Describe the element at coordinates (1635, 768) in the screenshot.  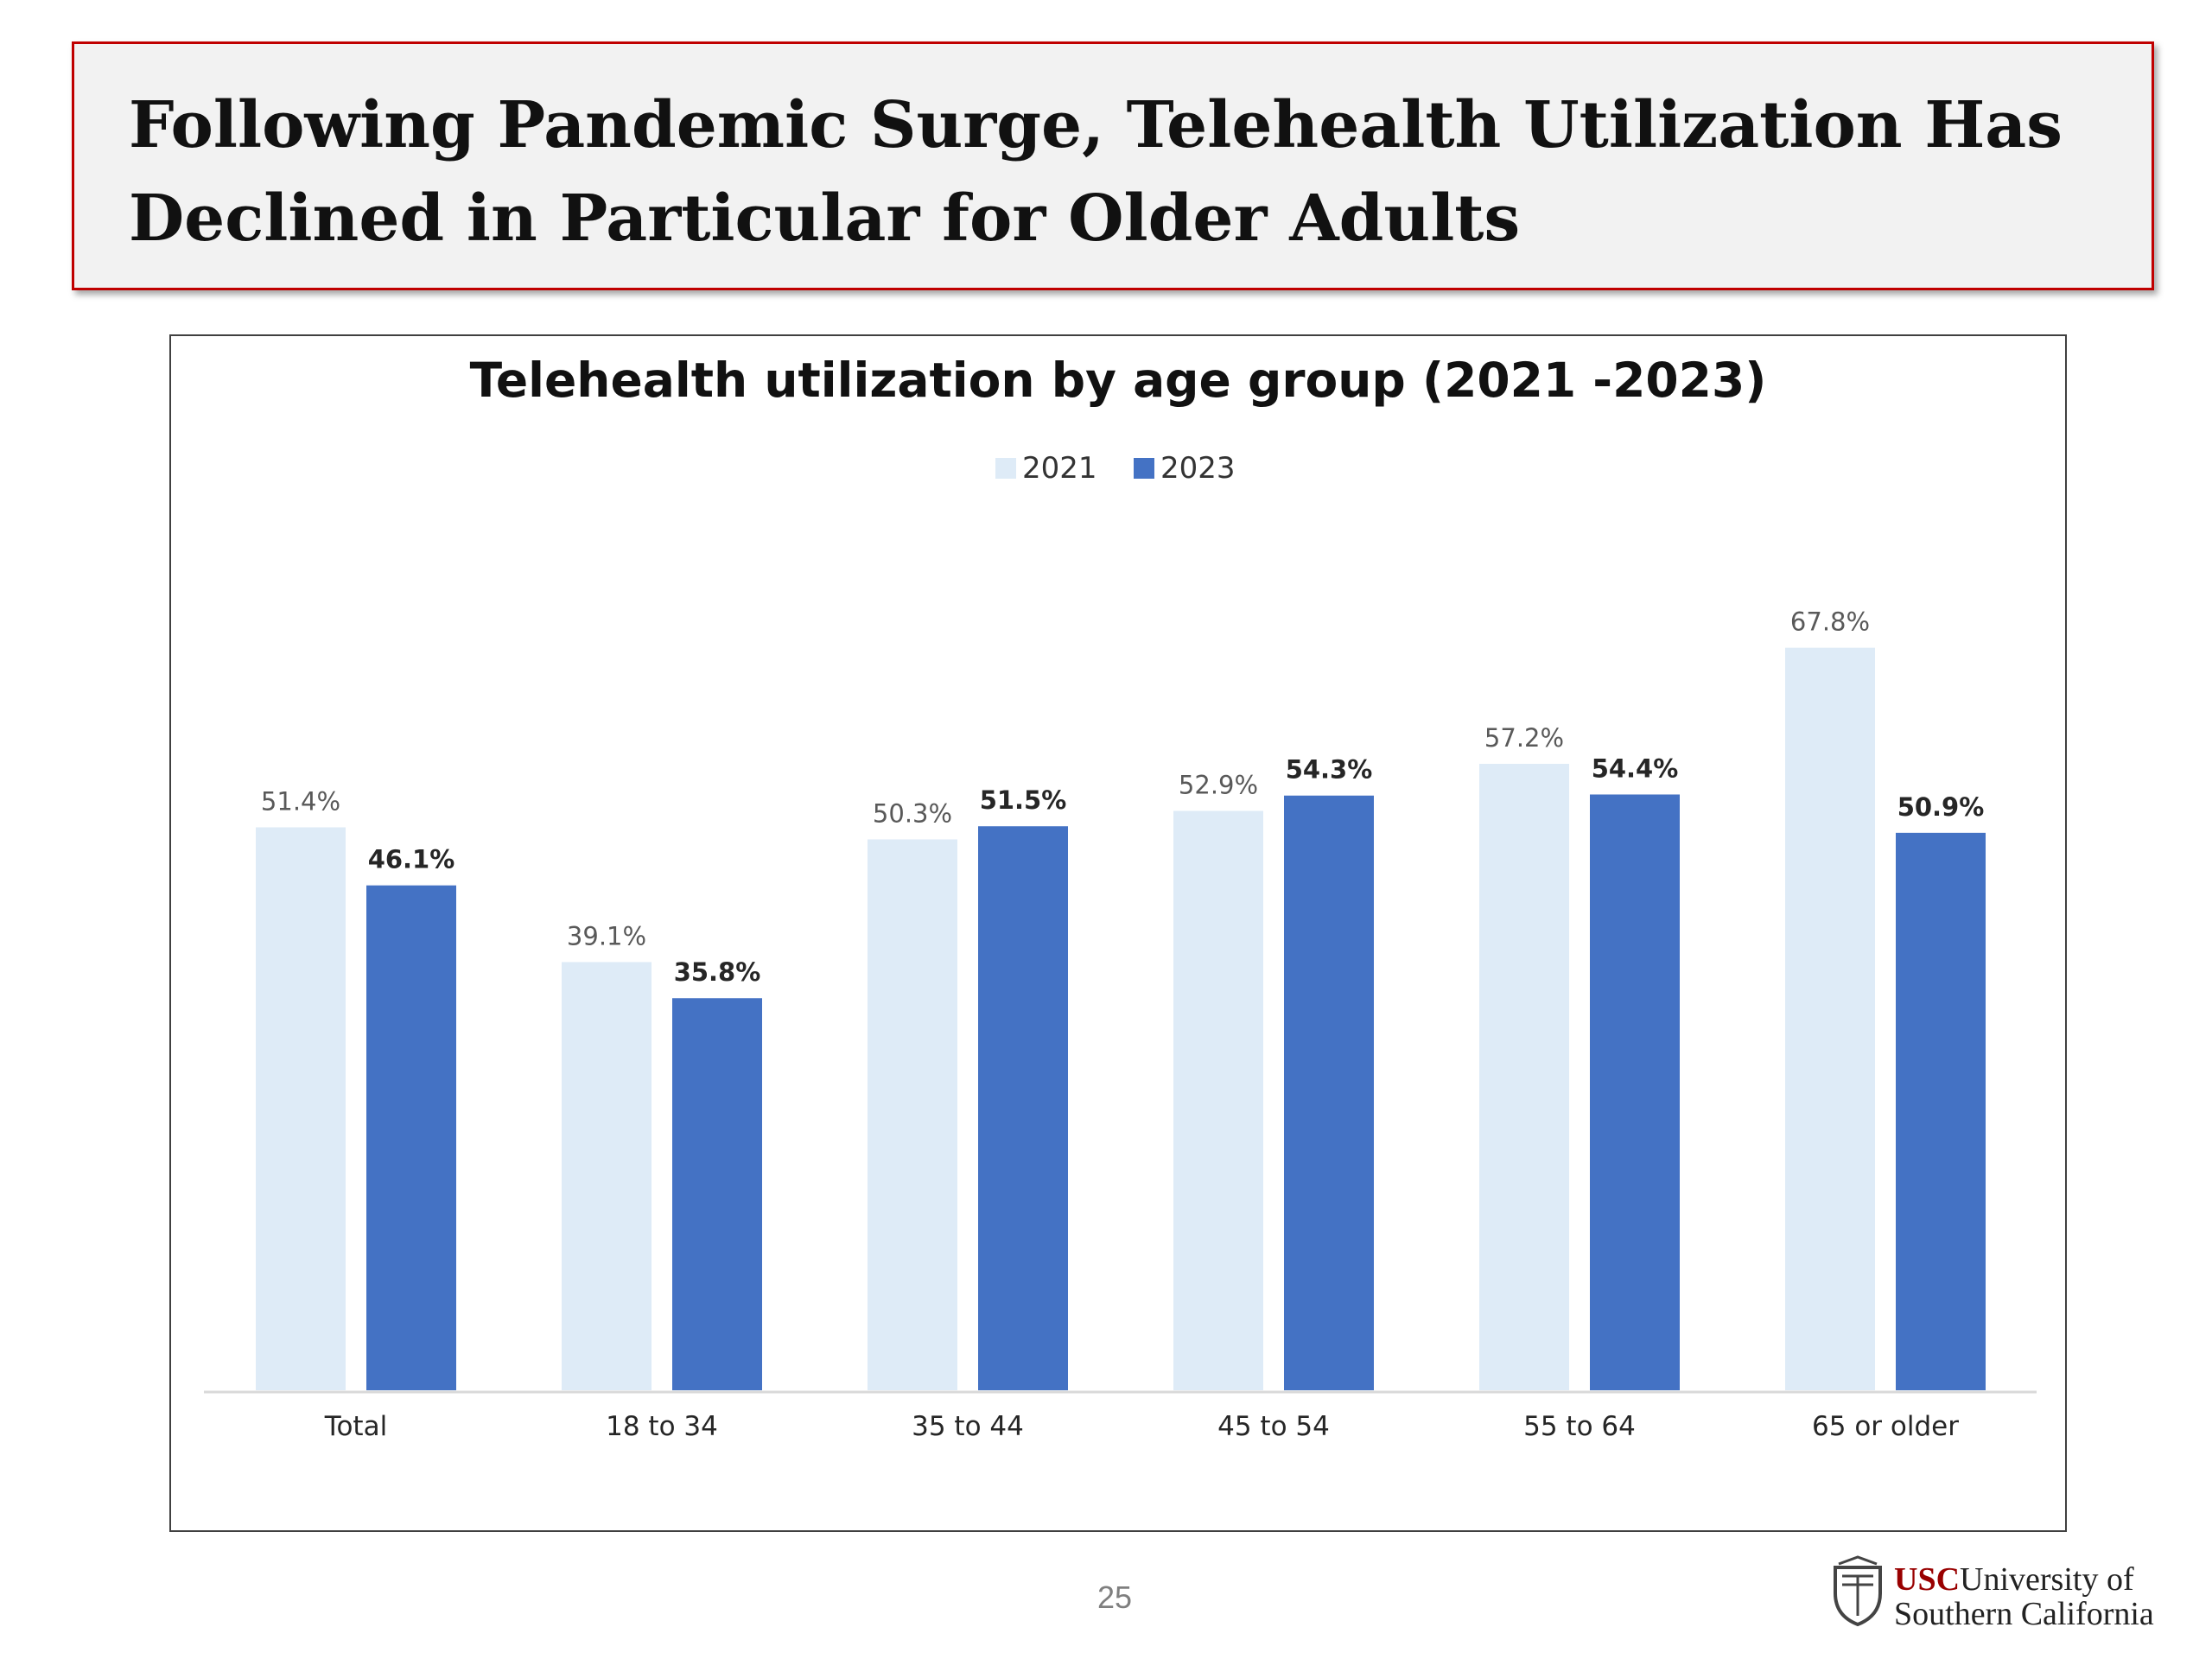
I see `data-label-2023-55-to-64: 54.4%` at that location.